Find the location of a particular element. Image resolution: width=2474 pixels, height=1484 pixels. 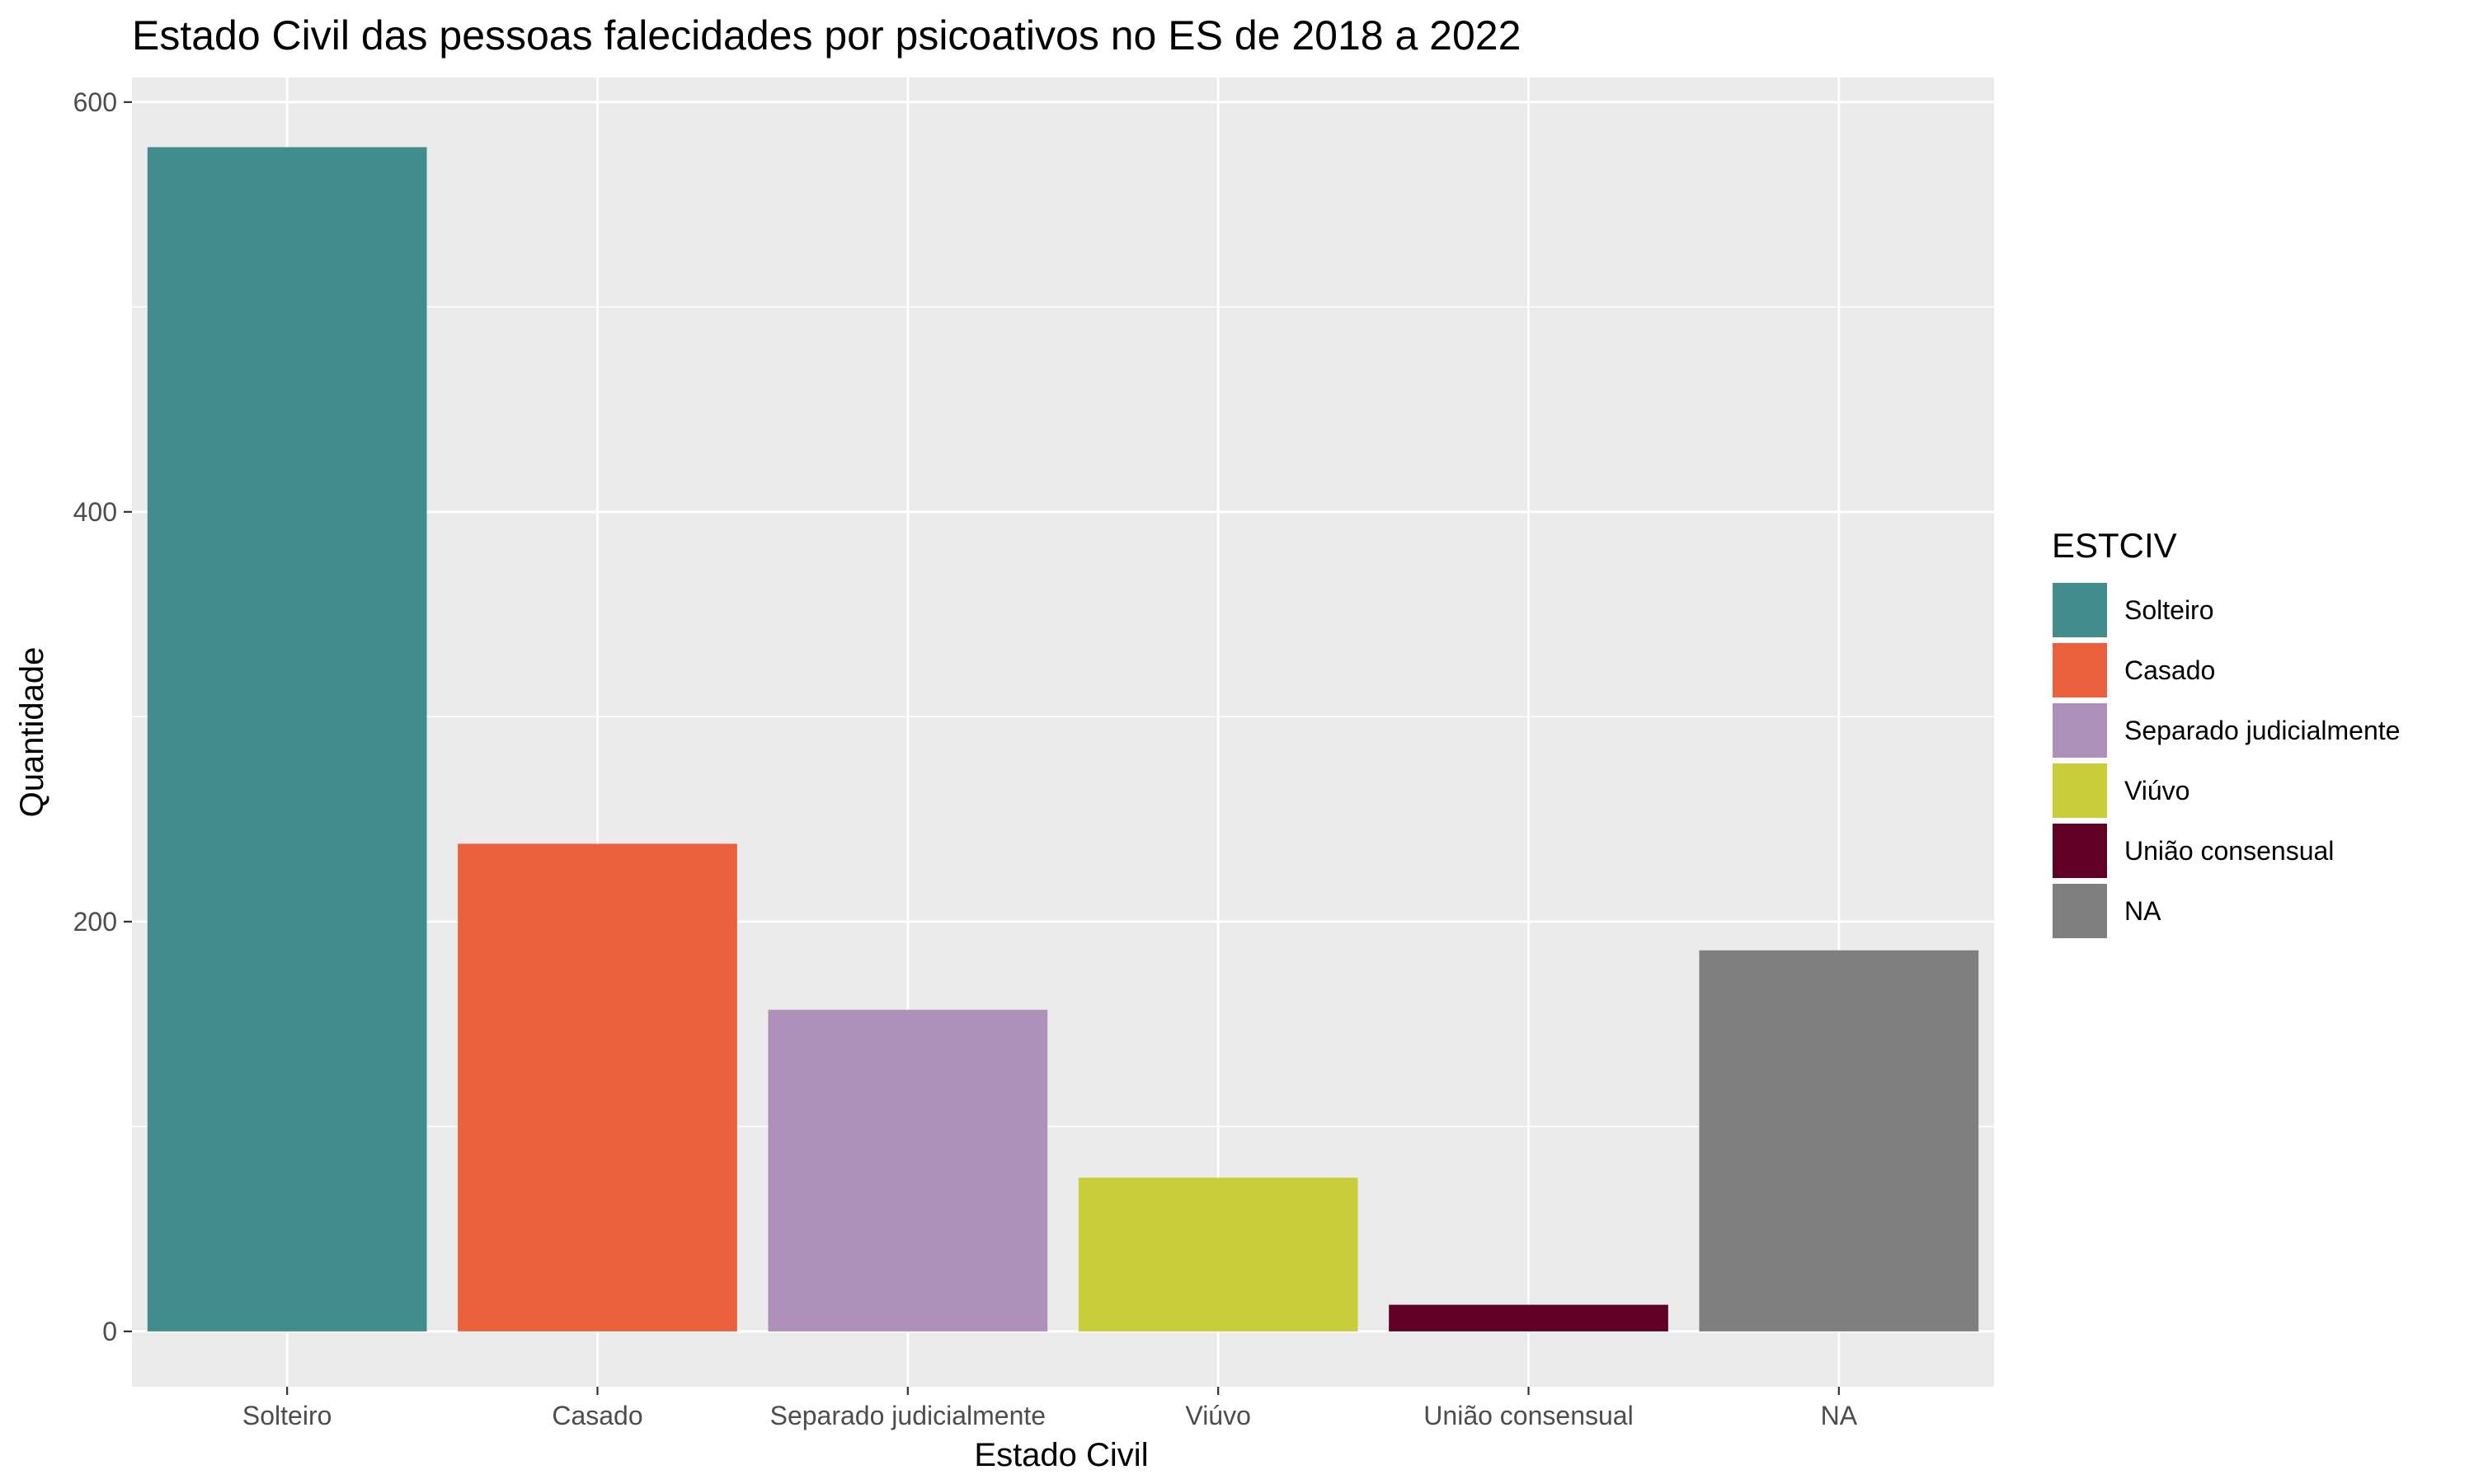

y-tick-label: 400 is located at coordinates (95, 512).